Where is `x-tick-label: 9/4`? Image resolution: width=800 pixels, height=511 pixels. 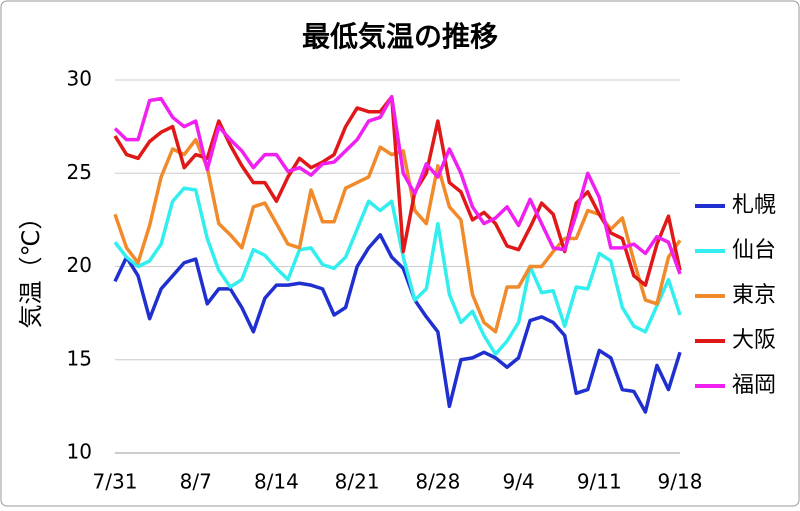
x-tick-label: 9/4 is located at coordinates (518, 482).